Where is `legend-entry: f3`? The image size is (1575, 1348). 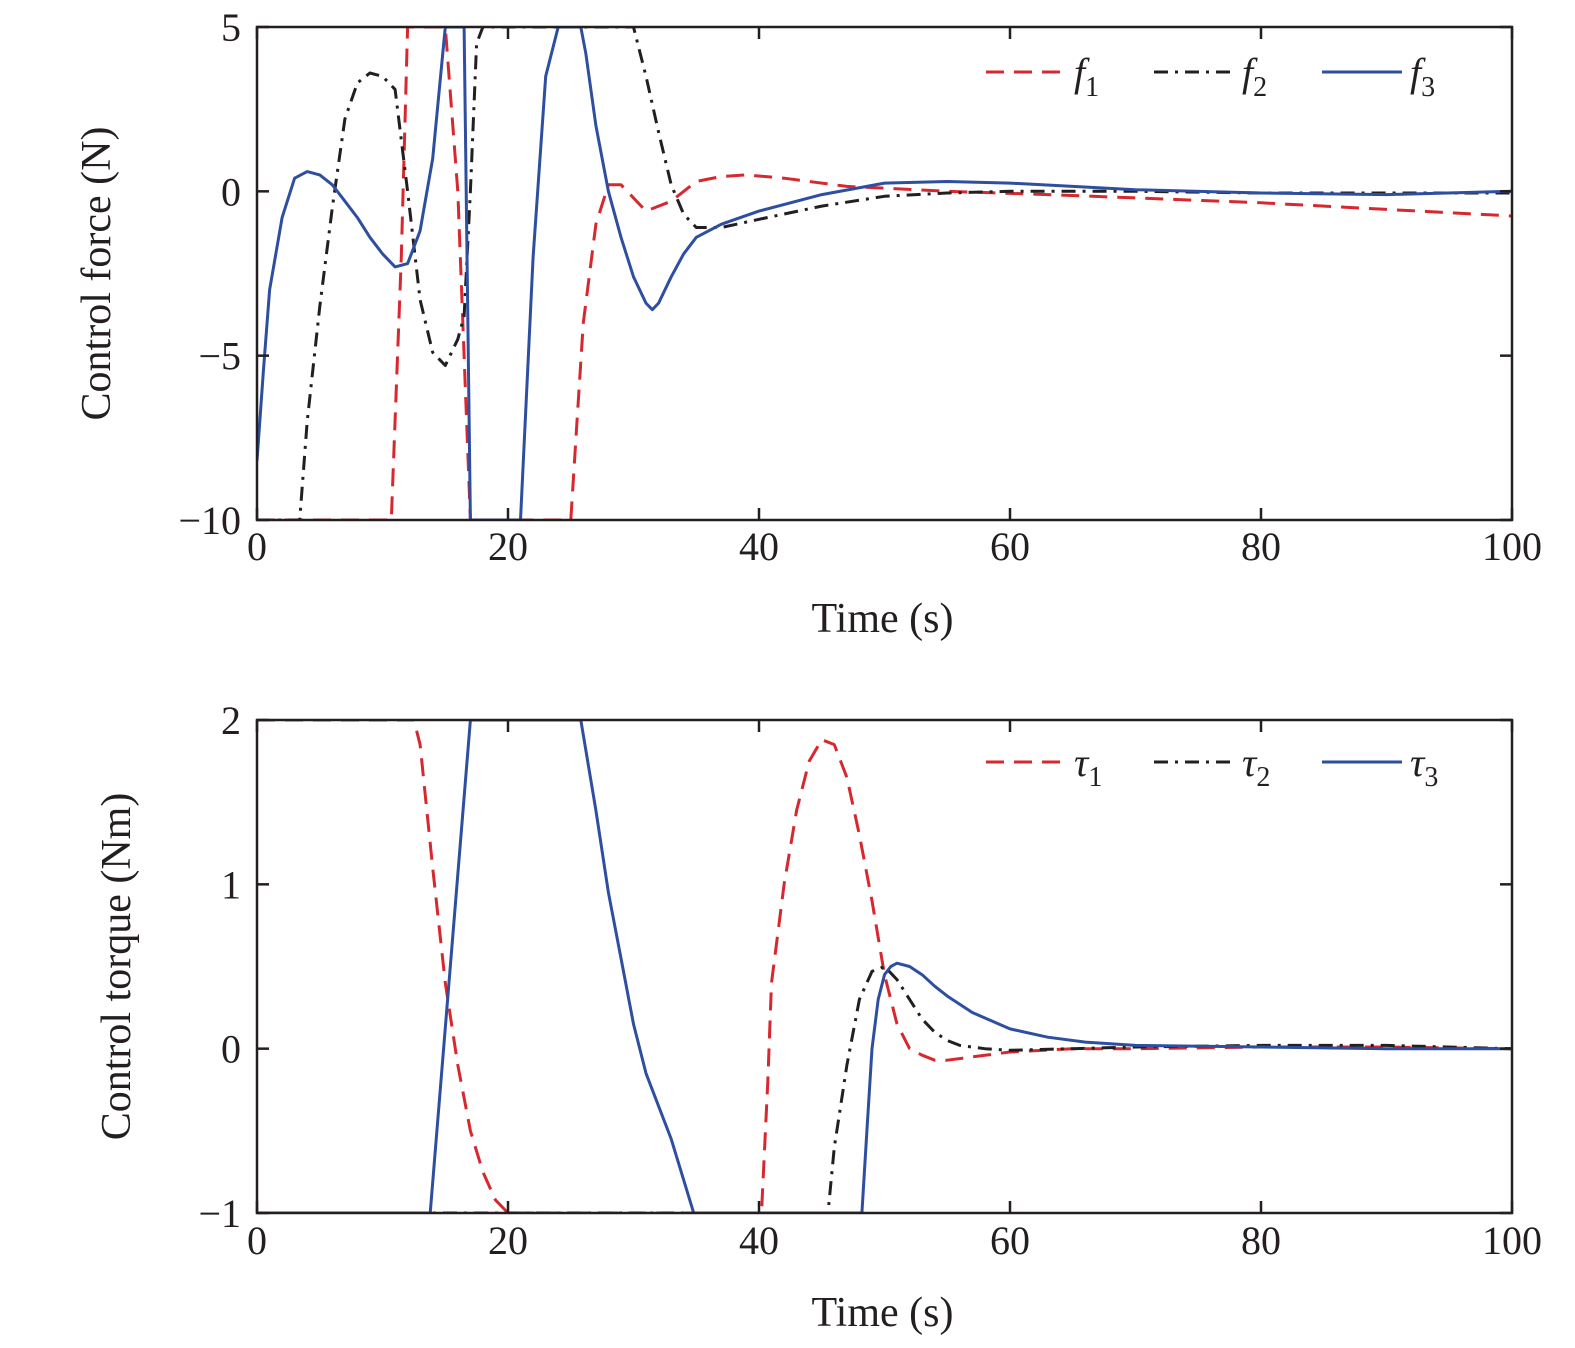 legend-entry: f3 is located at coordinates (1422, 76).